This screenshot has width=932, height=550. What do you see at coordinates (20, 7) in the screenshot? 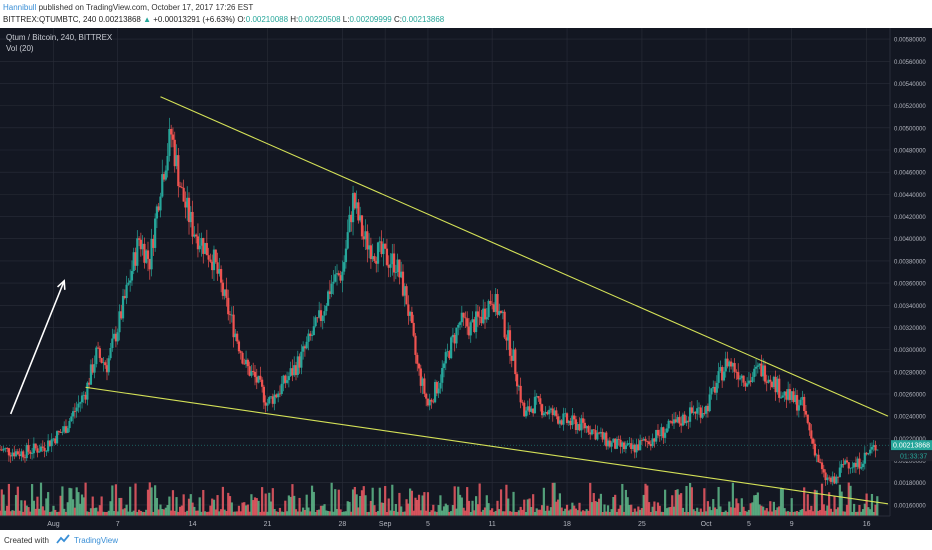
I see `author-link: Hannibull` at bounding box center [20, 7].